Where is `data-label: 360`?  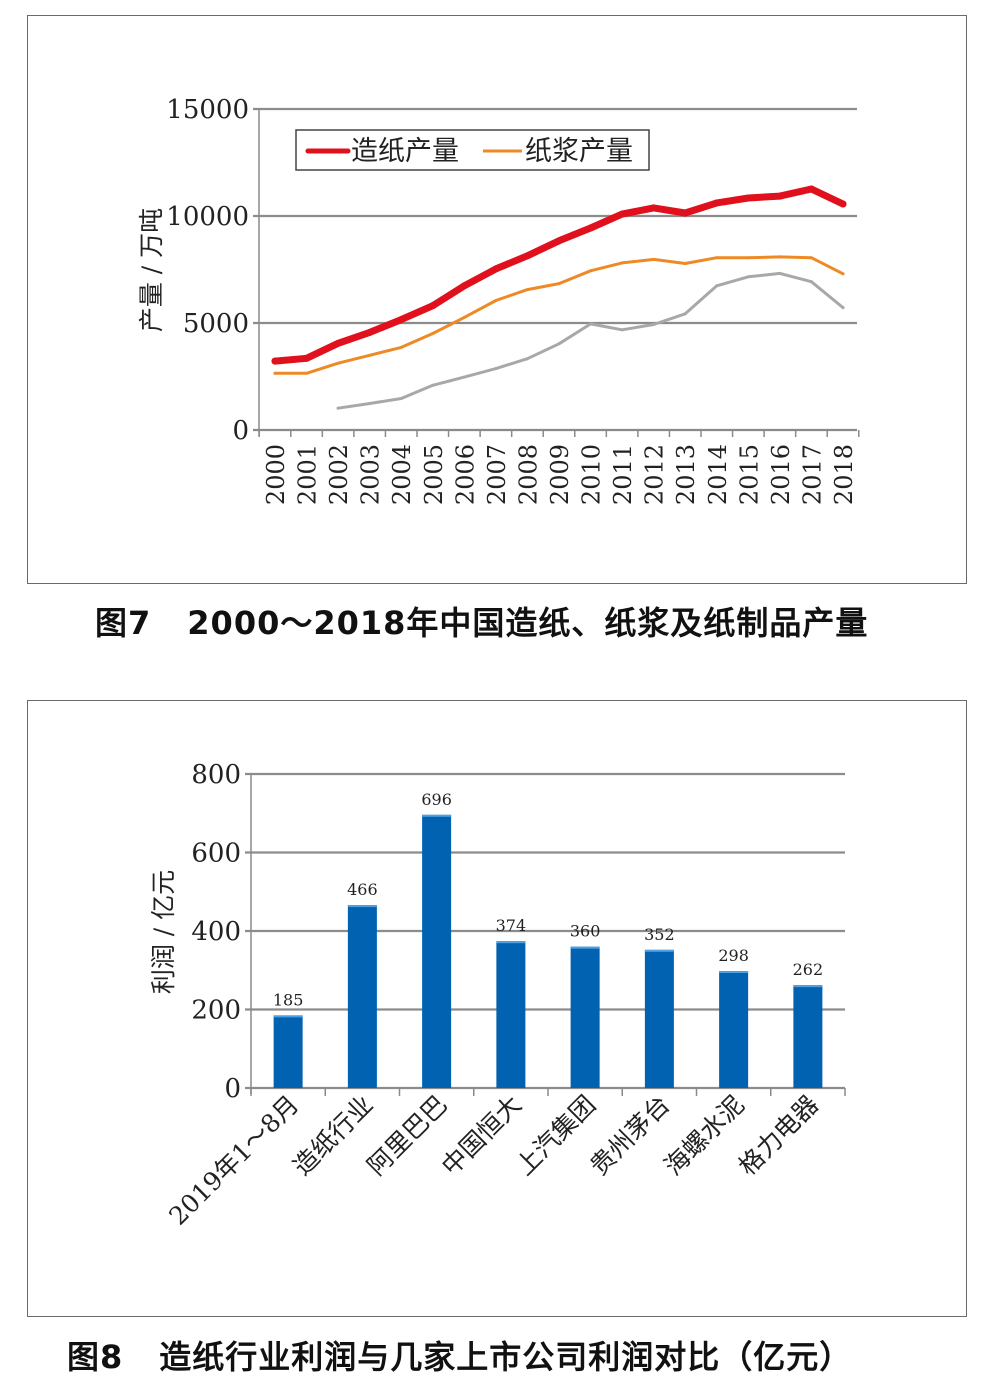
data-label: 360 is located at coordinates (585, 931).